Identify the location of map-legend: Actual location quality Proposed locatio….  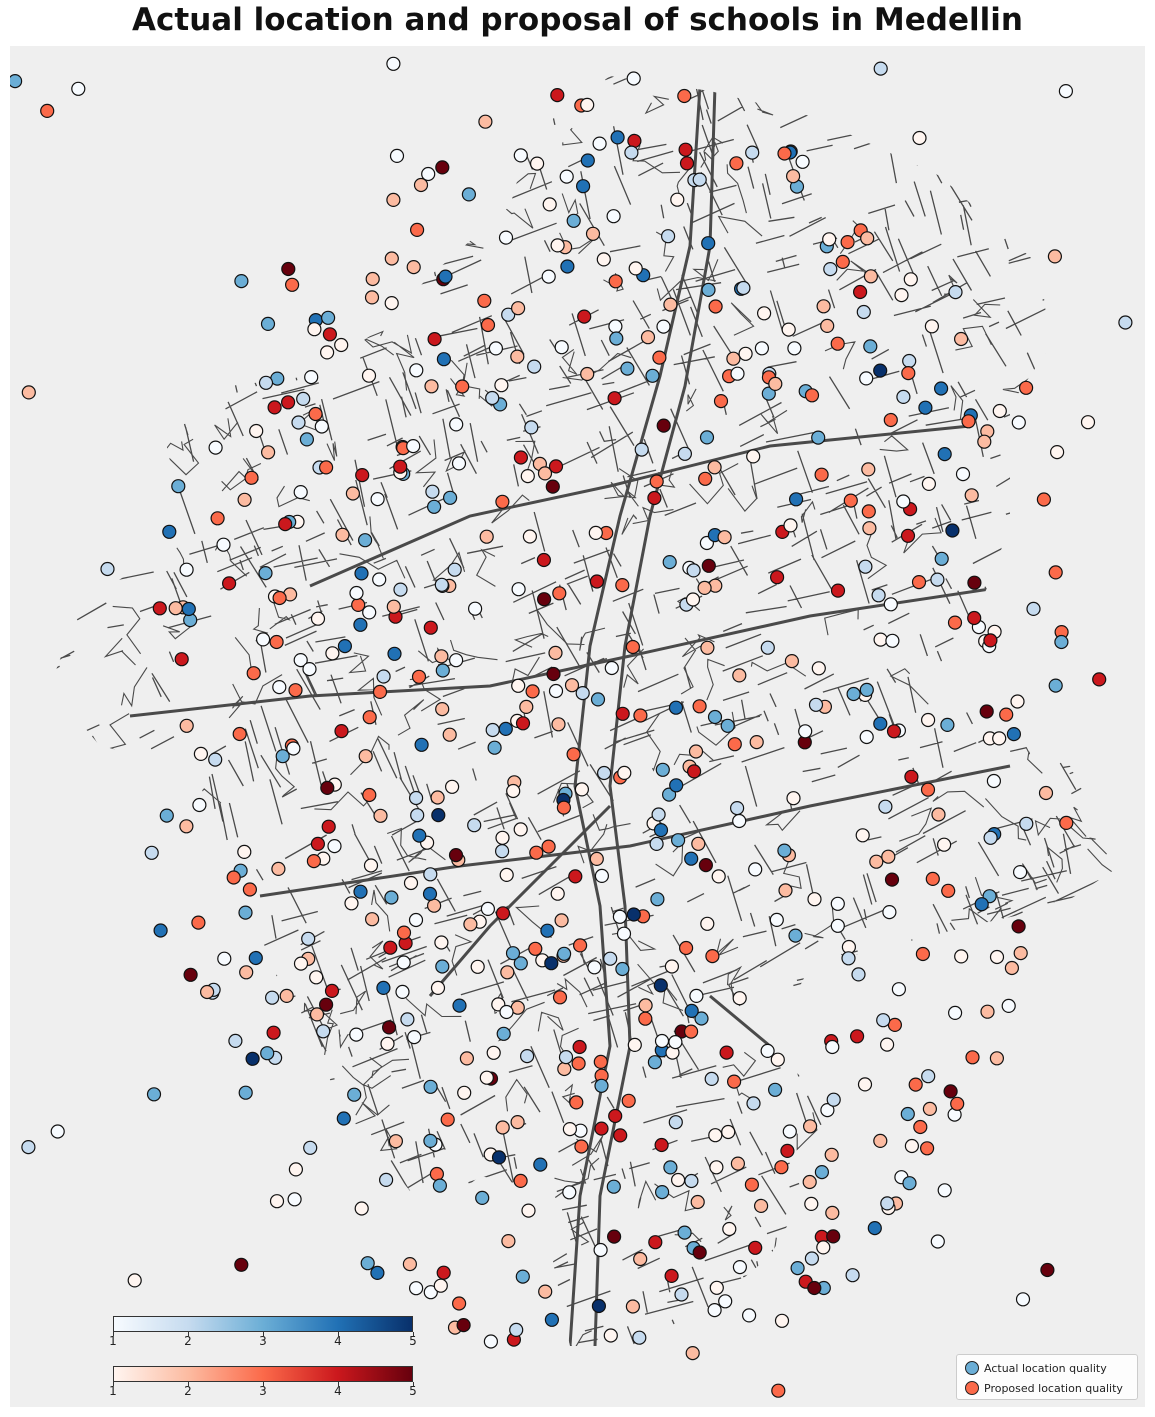
(1047, 1377).